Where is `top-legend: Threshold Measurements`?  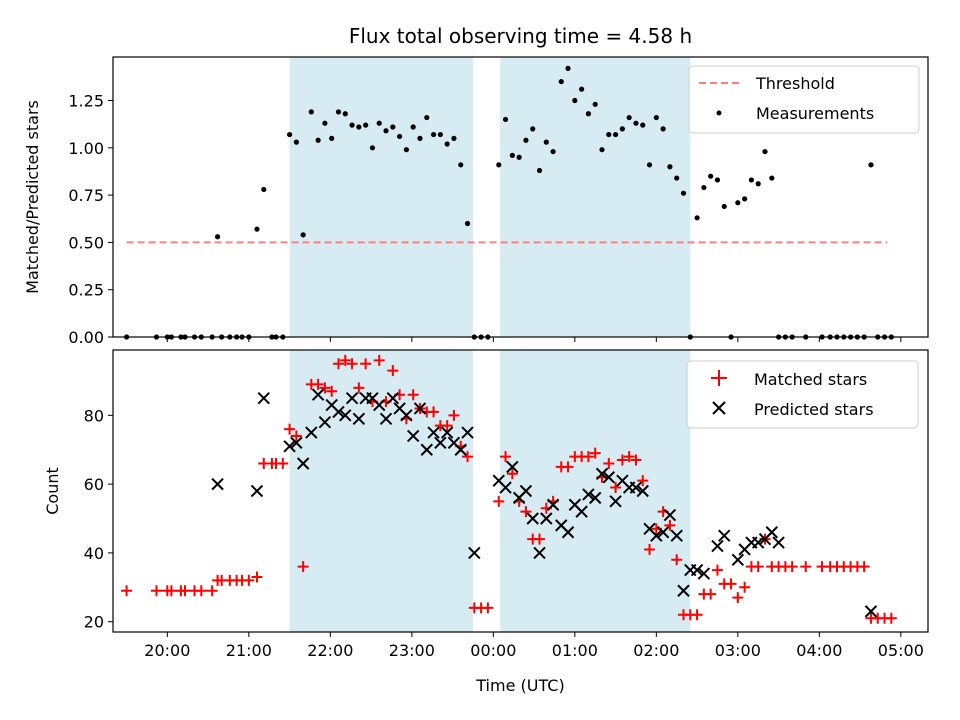 top-legend: Threshold Measurements is located at coordinates (804, 99).